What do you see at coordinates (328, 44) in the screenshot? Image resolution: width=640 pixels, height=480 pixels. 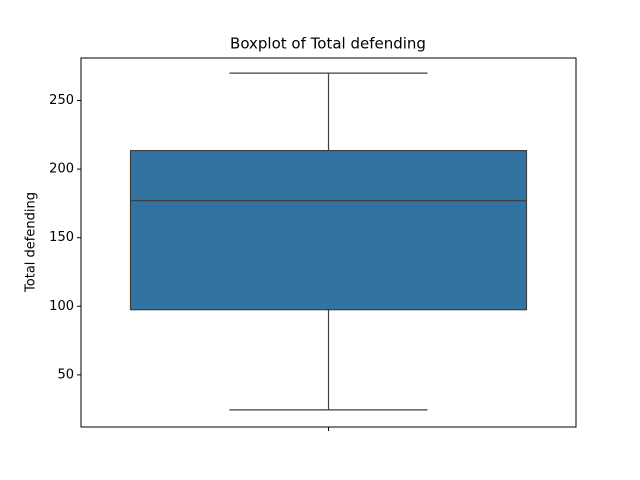 I see `chart-title: Boxplot of Total defending` at bounding box center [328, 44].